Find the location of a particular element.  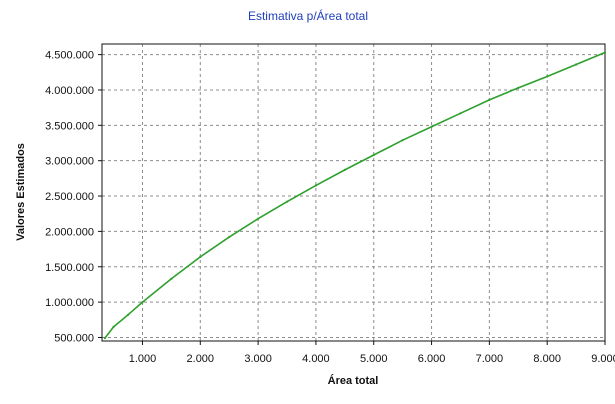

x-tick-label: 4.000 is located at coordinates (316, 359).